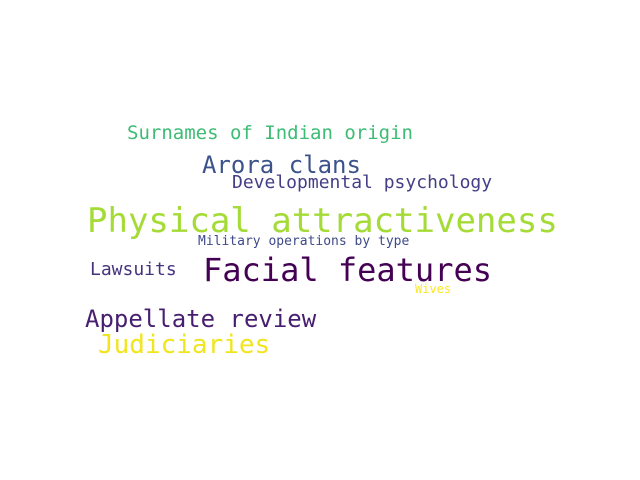 Image resolution: width=640 pixels, height=480 pixels. What do you see at coordinates (270, 133) in the screenshot?
I see `word-surnames-of-indian-origin: Surnames of Indian origin` at bounding box center [270, 133].